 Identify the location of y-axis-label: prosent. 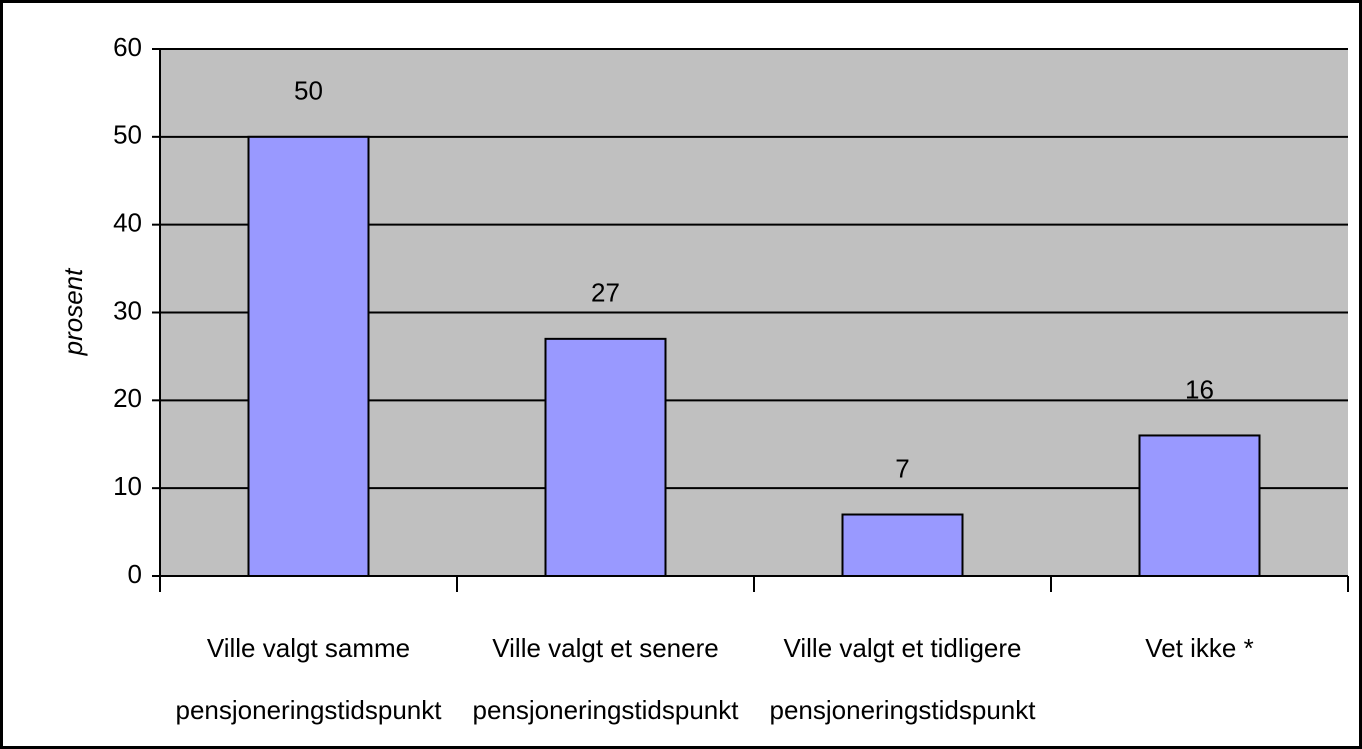
(73, 311).